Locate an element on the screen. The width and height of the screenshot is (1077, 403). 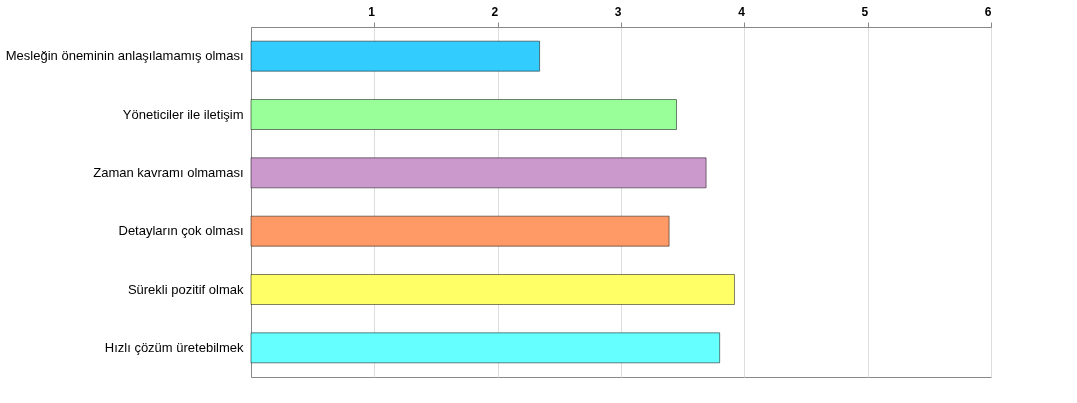
y-tick-label: Zaman kavramı olmaması is located at coordinates (168, 172).